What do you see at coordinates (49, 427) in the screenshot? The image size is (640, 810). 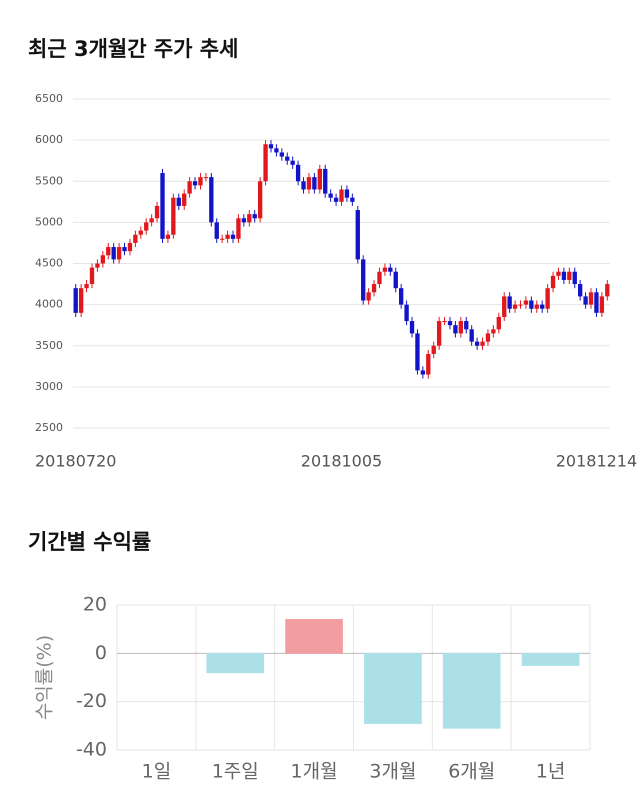 I see `y-tick-label: 2500` at bounding box center [49, 427].